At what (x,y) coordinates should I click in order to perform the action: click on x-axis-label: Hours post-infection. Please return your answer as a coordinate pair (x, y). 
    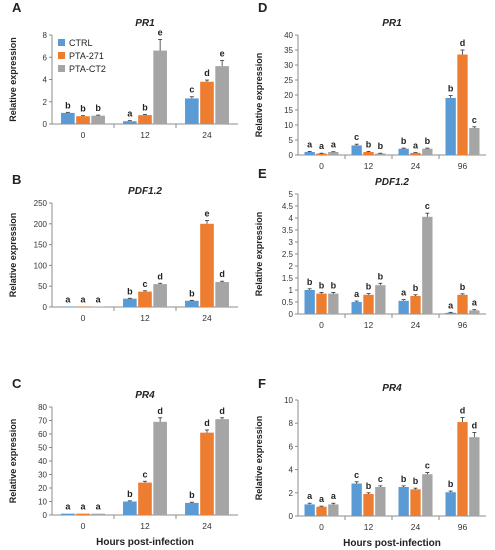
    Looking at the image, I should click on (392, 543).